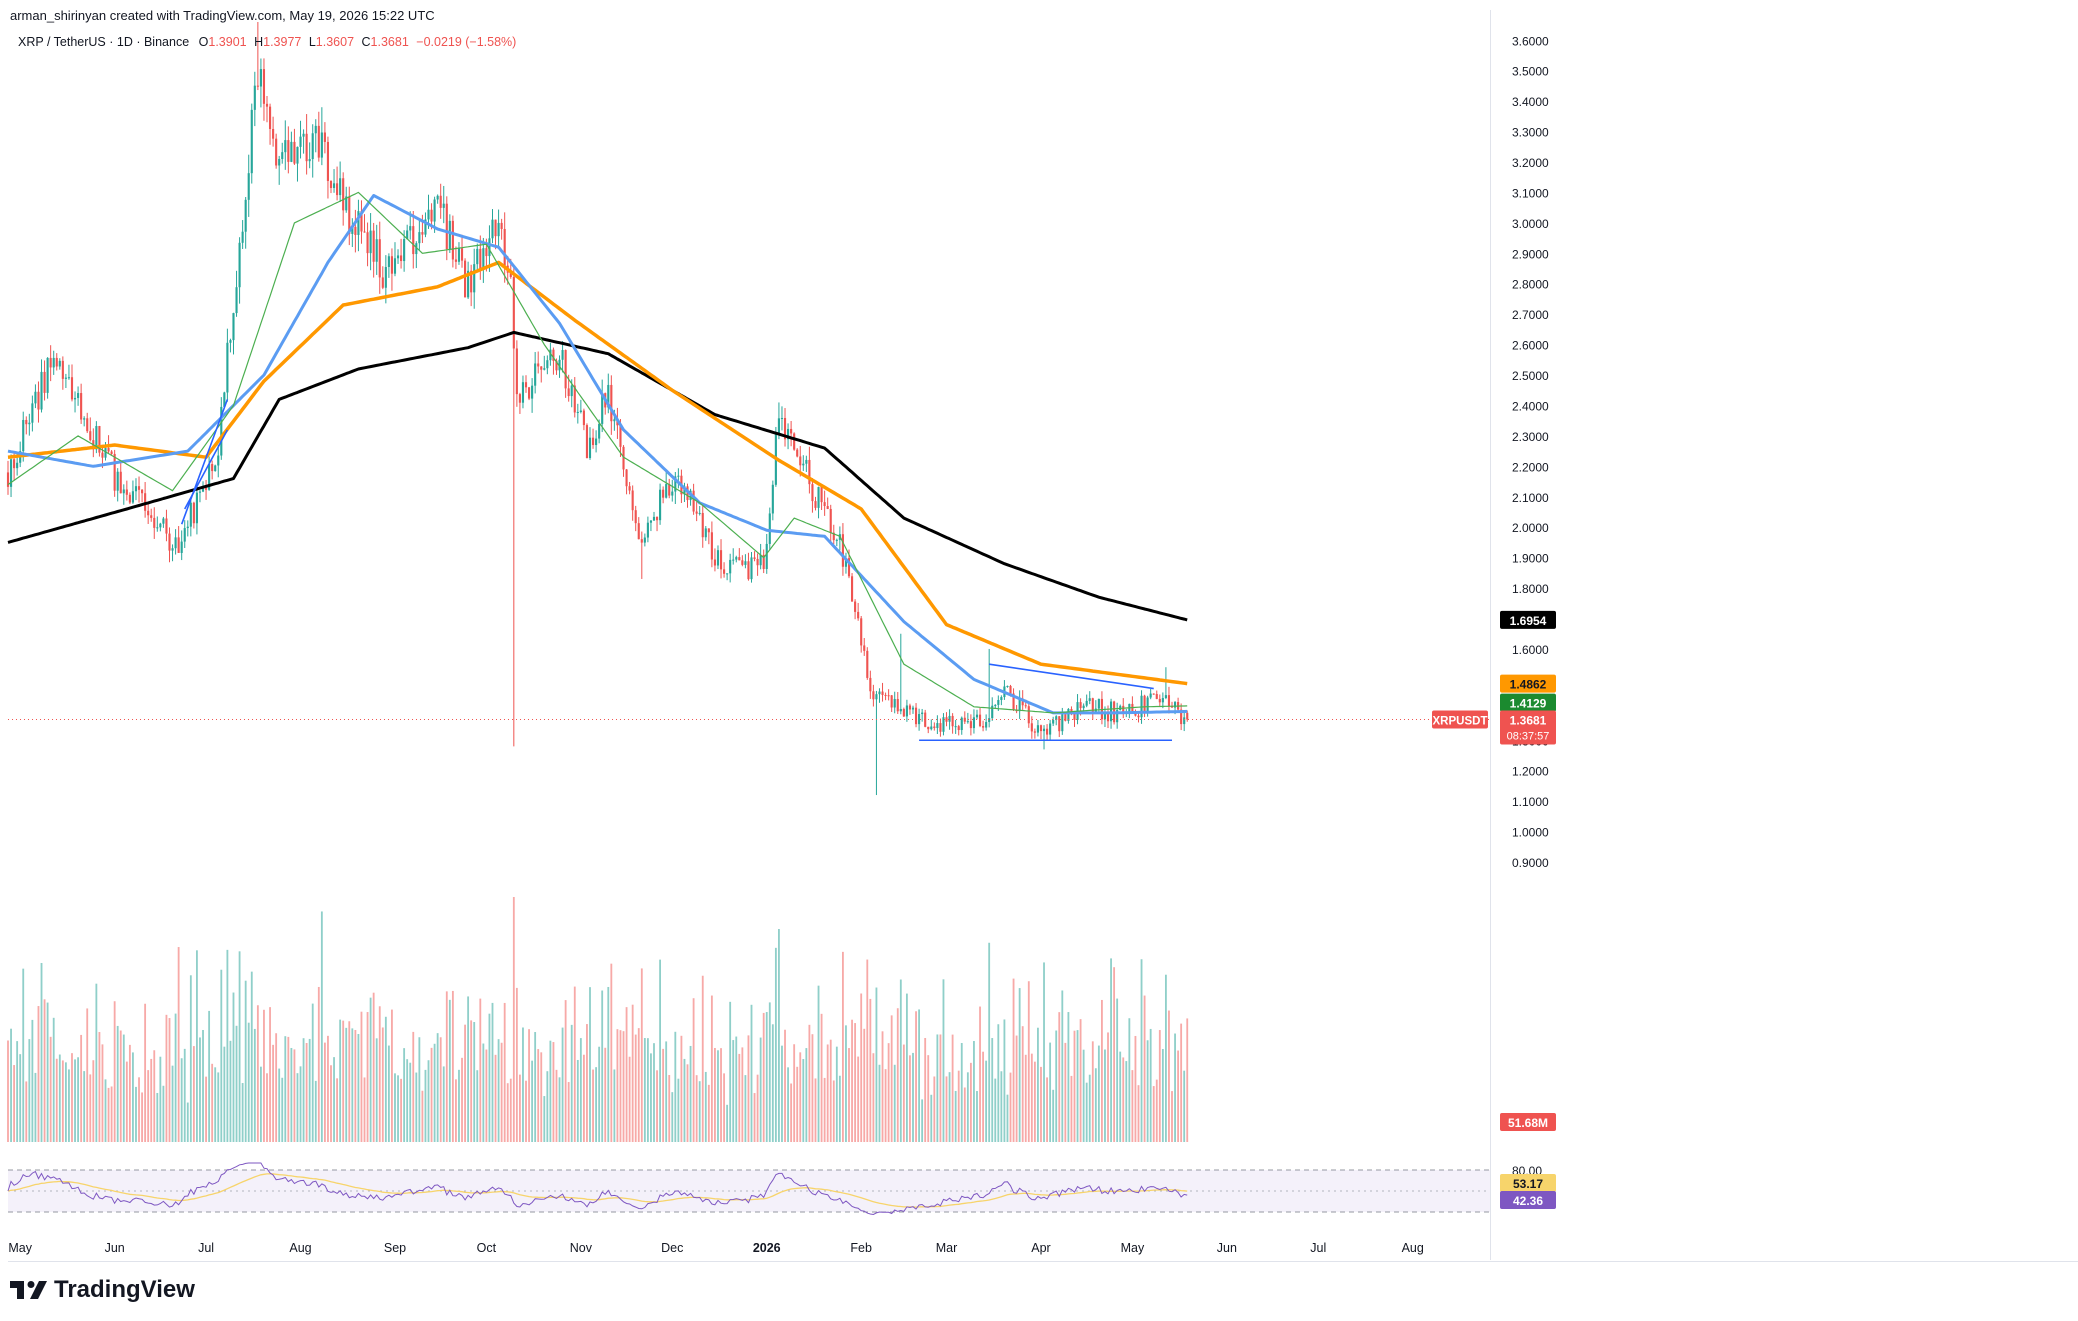  Describe the element at coordinates (1530, 467) in the screenshot. I see `y-tick-label: 2.2000` at that location.